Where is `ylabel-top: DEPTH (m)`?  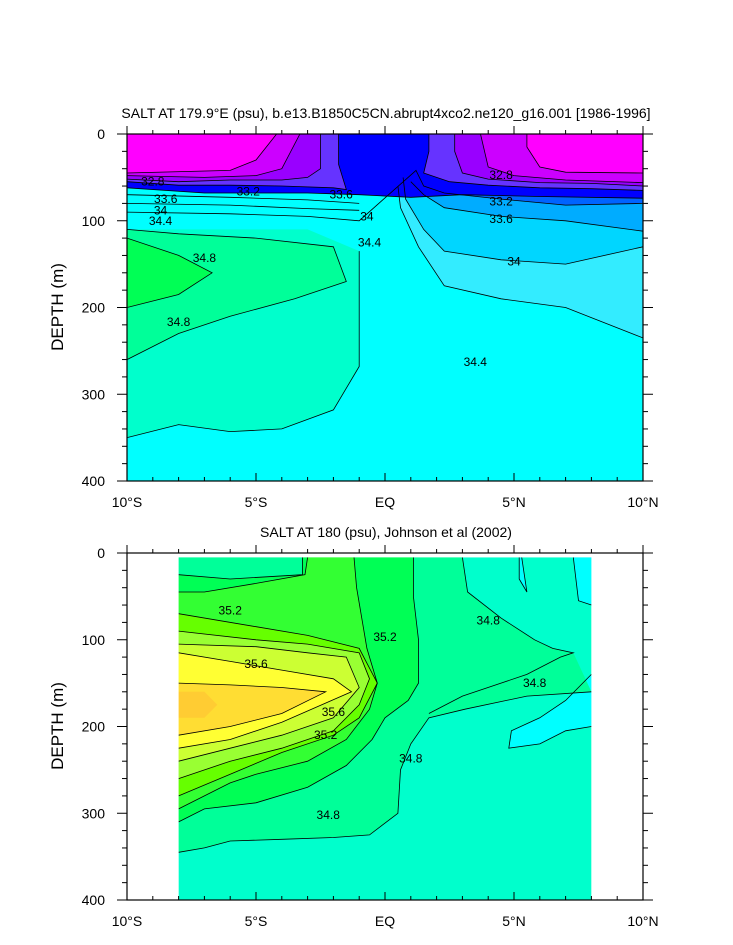
ylabel-top: DEPTH (m) is located at coordinates (57, 307).